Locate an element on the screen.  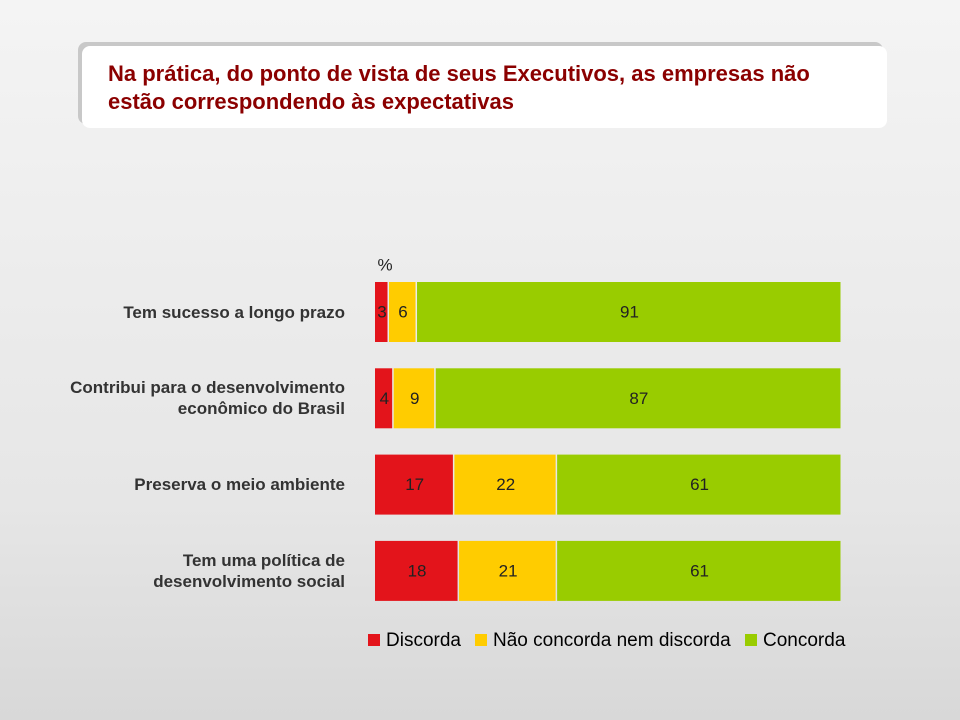
legend-item: Discorda is located at coordinates (414, 641).